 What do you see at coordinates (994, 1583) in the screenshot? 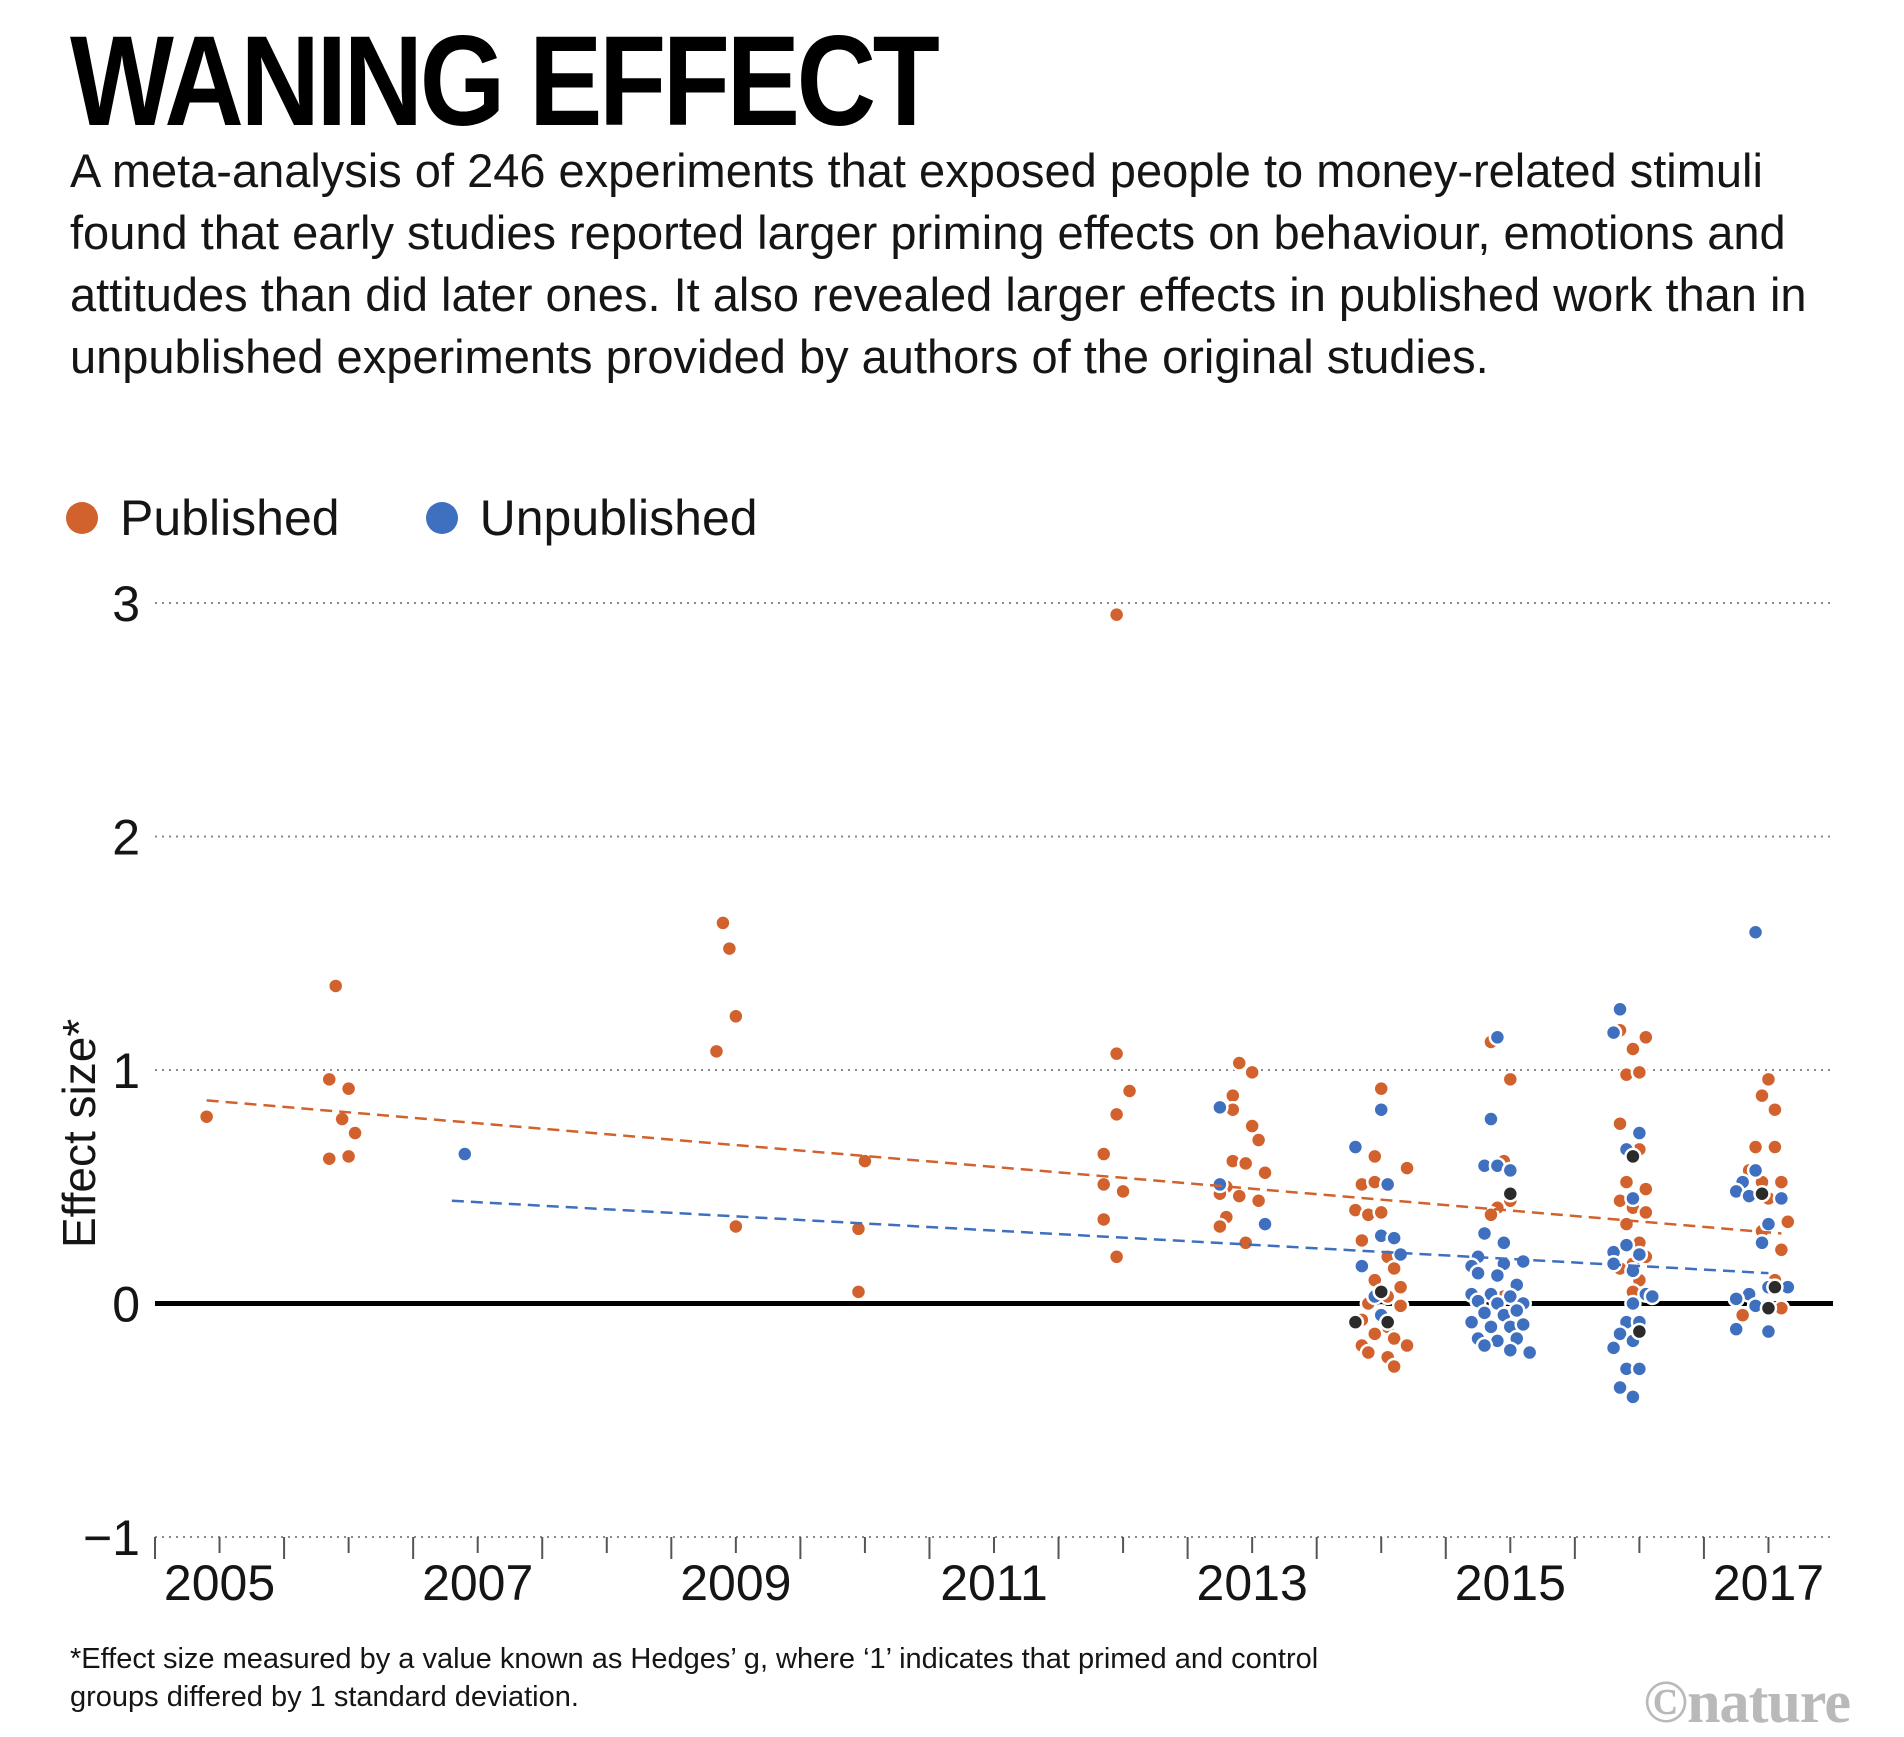
I see `x-tick-label: 2011` at bounding box center [994, 1583].